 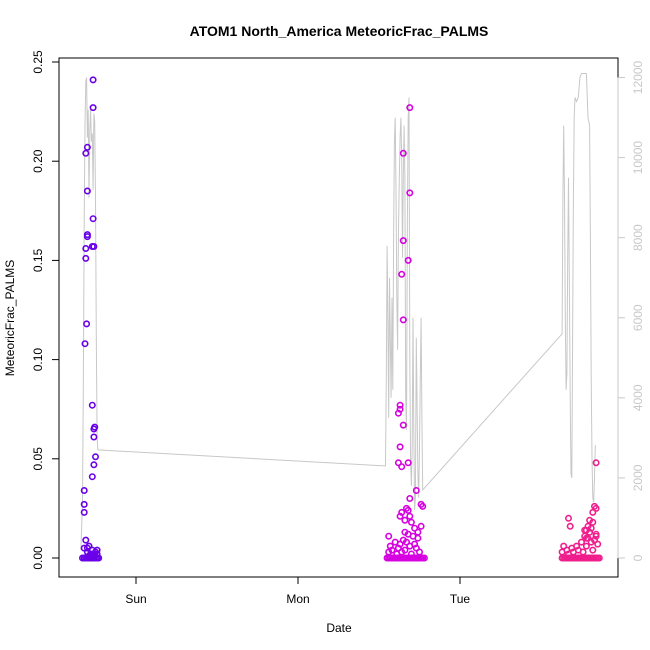 What do you see at coordinates (638, 477) in the screenshot?
I see `y2-tick-label: 2000` at bounding box center [638, 477].